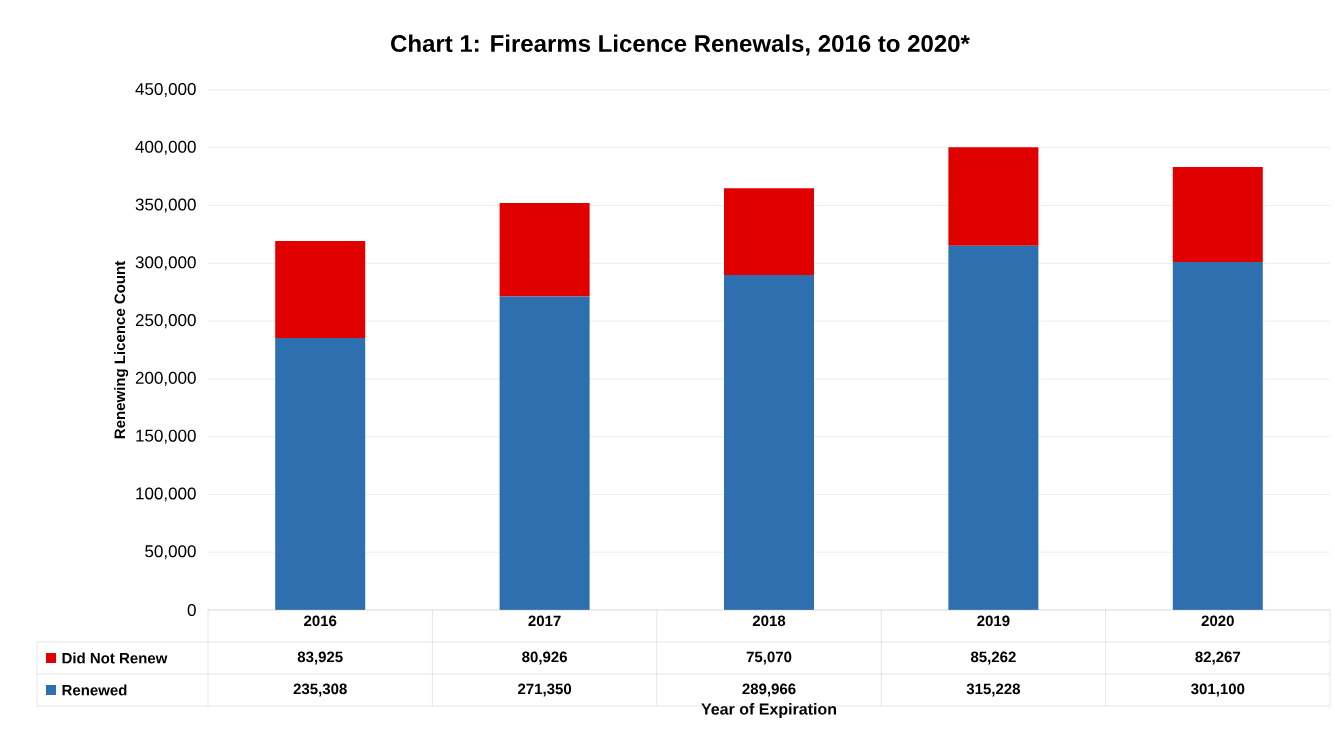 The image size is (1335, 748). What do you see at coordinates (121, 350) in the screenshot?
I see `y-axis-title: Renewing Licence Count` at bounding box center [121, 350].